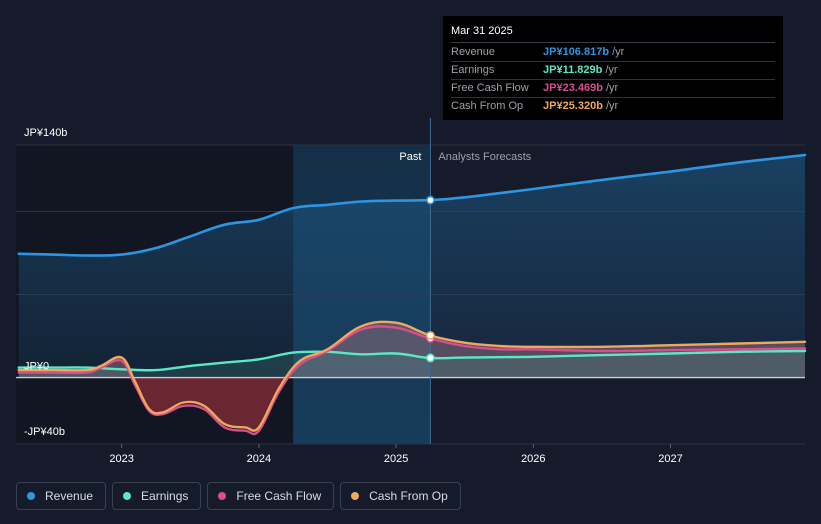 The image size is (821, 524). Describe the element at coordinates (473, 52) in the screenshot. I see `tooltip-label: Revenue` at that location.